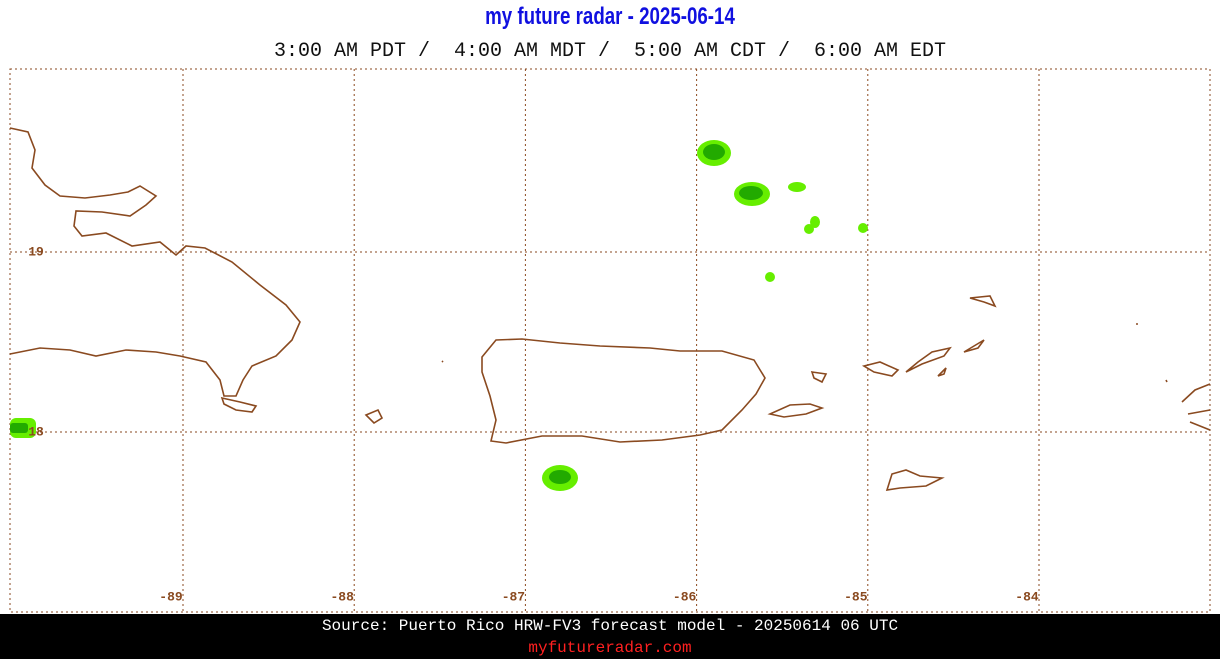 Image resolution: width=1220 pixels, height=659 pixels. I want to click on longitude-label: -88, so click(342, 596).